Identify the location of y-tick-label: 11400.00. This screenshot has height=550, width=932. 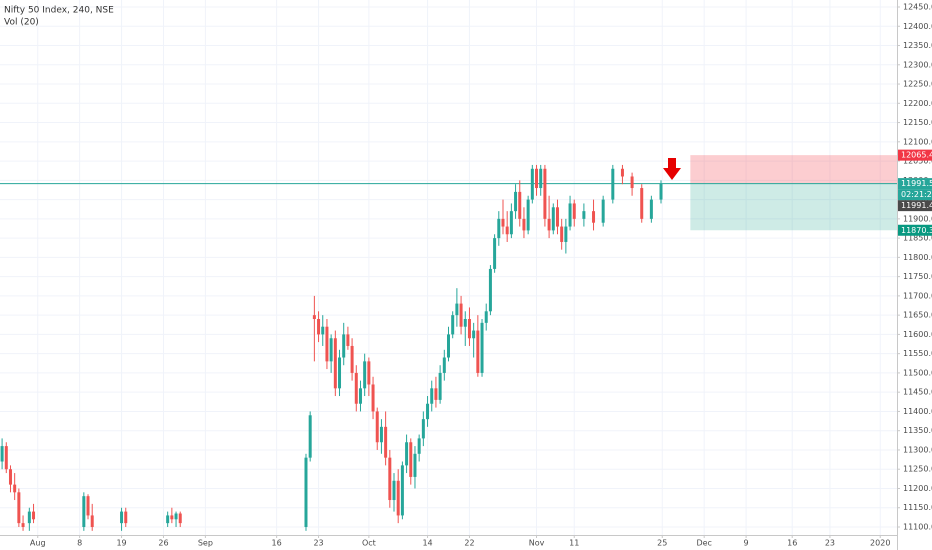
(917, 411).